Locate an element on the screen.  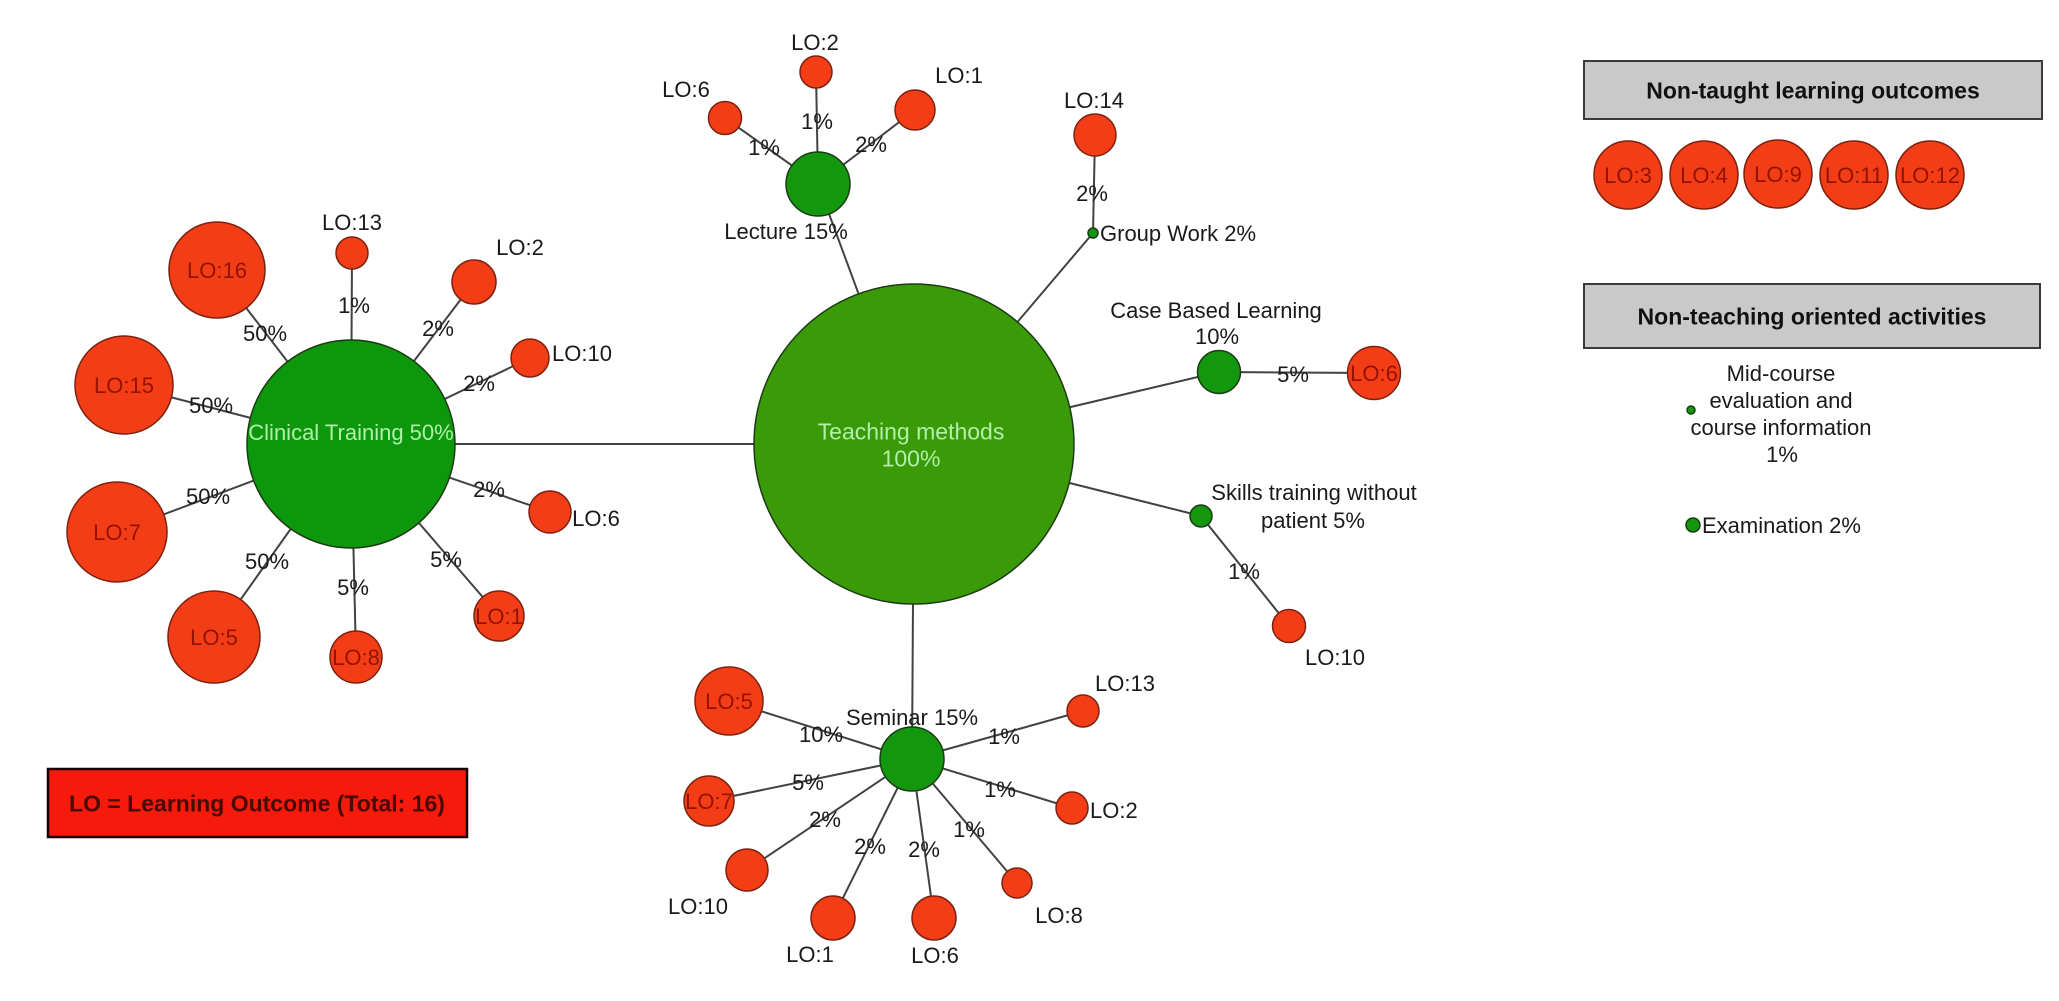
svg-text: Skills training without is located at coordinates (1313, 492).